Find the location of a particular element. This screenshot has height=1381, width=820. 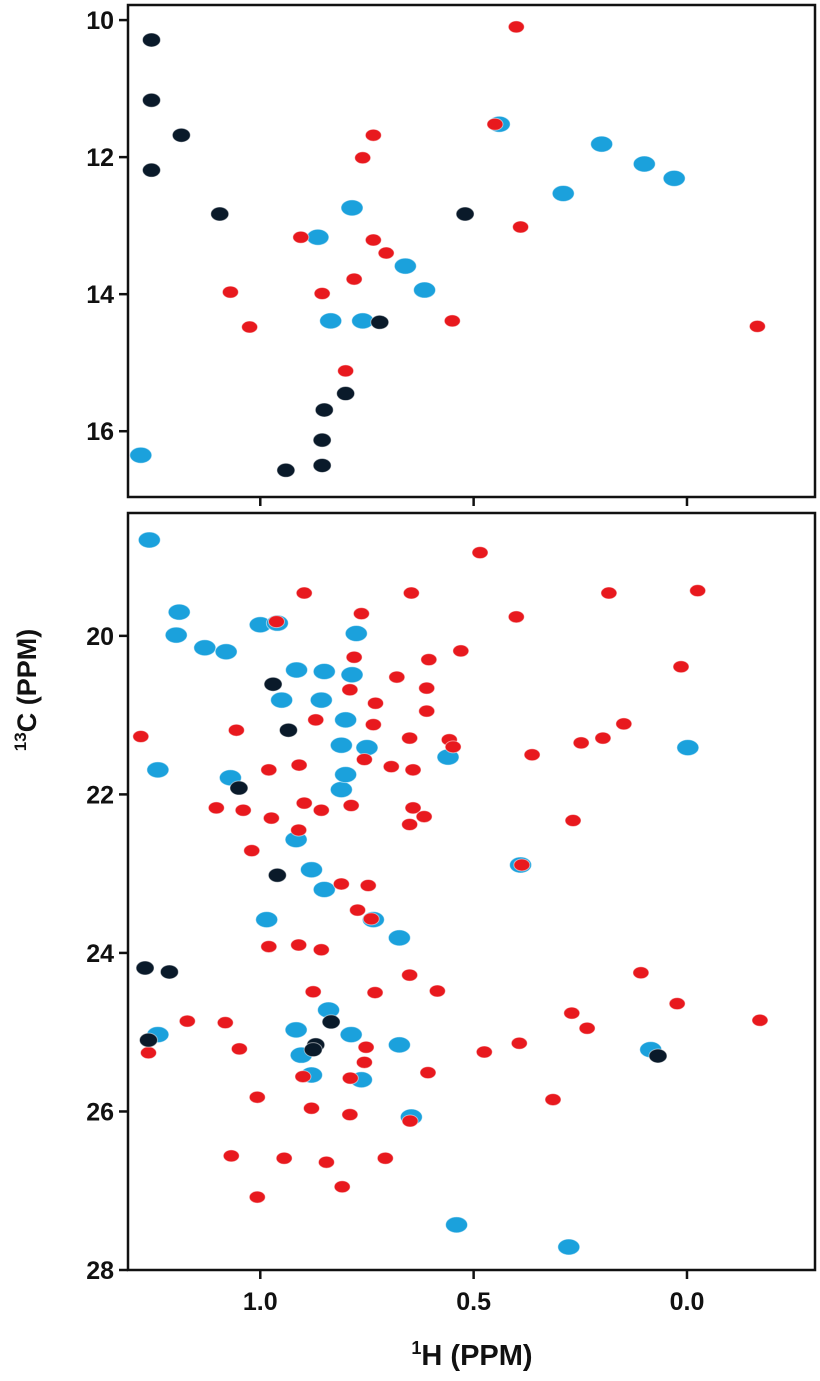

x-tick-label: 0.0 is located at coordinates (687, 1302).